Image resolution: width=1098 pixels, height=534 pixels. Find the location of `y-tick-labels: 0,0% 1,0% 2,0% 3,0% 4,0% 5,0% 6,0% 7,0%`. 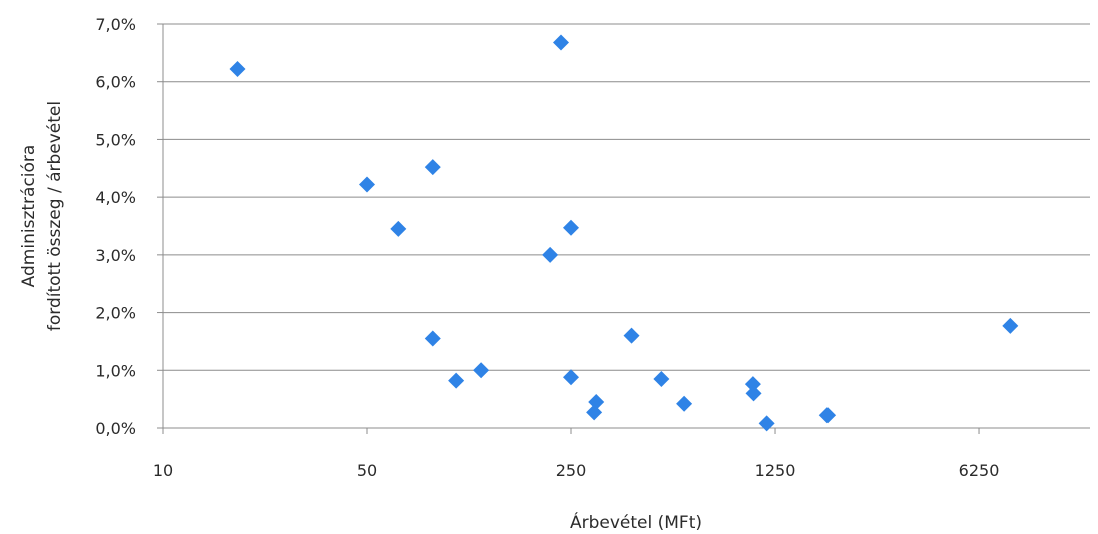

y-tick-labels: 0,0% 1,0% 2,0% 3,0% 4,0% 5,0% 6,0% 7,0% is located at coordinates (115, 226).